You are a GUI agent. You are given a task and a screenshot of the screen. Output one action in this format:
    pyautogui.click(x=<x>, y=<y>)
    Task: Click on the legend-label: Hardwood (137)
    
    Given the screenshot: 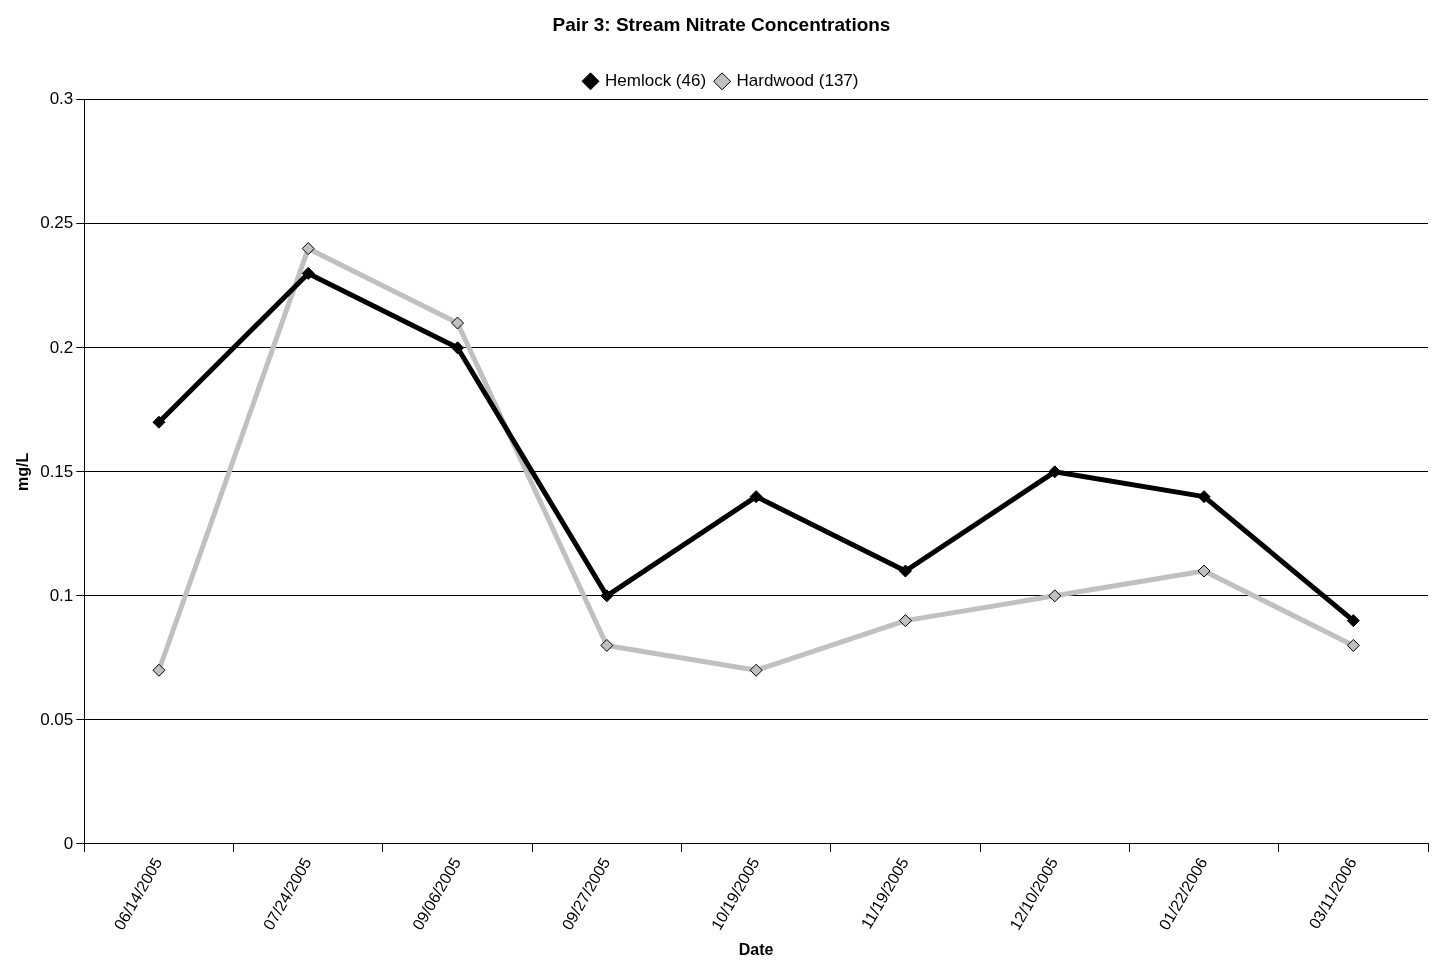 What is the action you would take?
    pyautogui.click(x=797, y=80)
    